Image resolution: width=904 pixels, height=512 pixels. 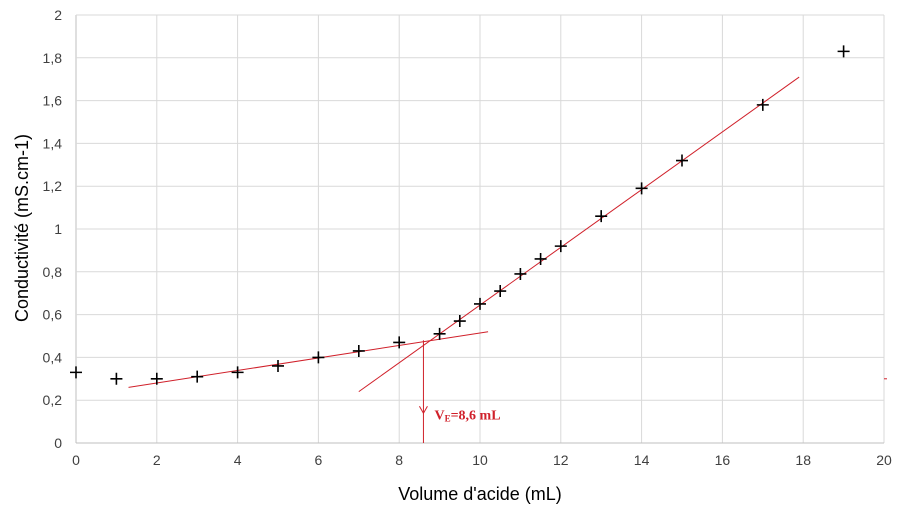 What do you see at coordinates (53, 315) in the screenshot?
I see `y-tick-label: 0,6` at bounding box center [53, 315].